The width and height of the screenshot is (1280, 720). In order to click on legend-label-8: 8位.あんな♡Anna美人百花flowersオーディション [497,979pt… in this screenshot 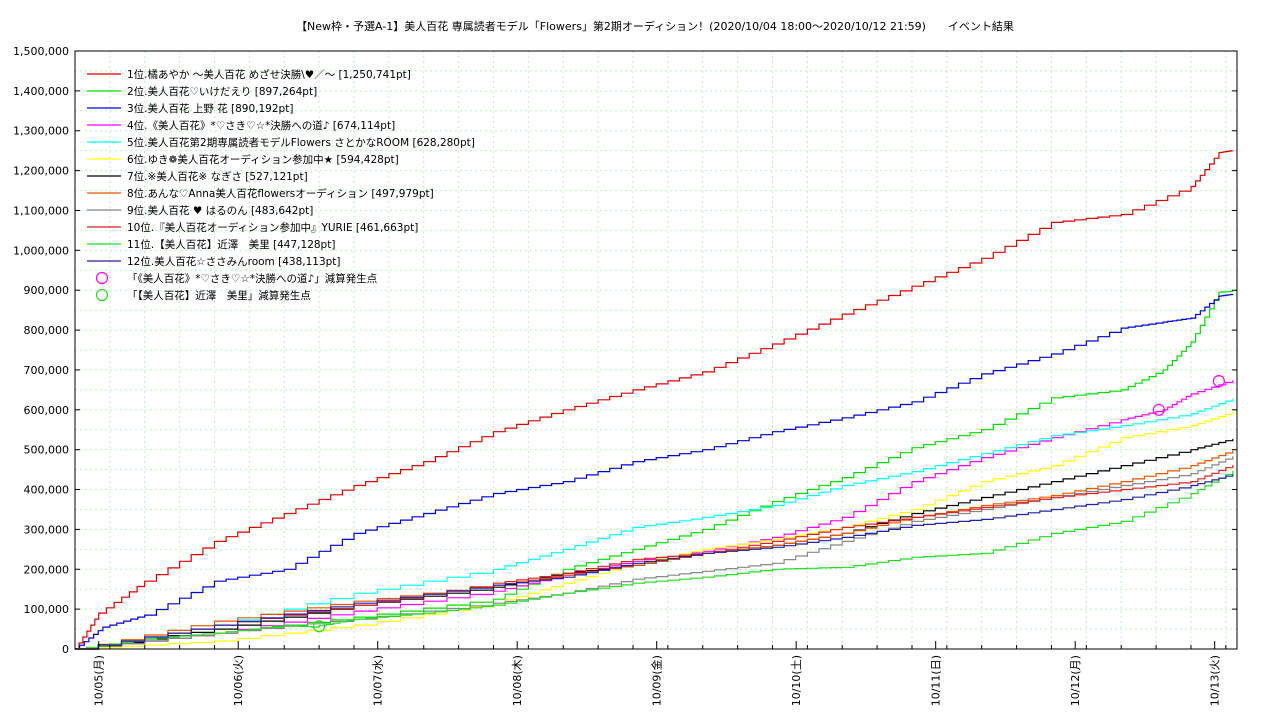, I will do `click(280, 193)`.